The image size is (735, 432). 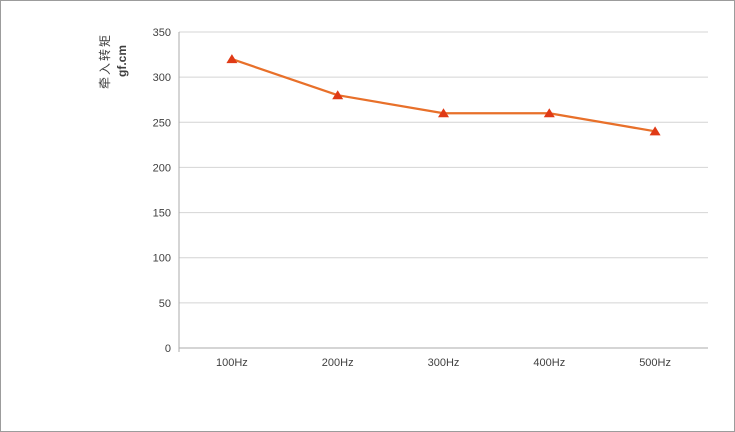 What do you see at coordinates (165, 304) in the screenshot?
I see `y-tick-label: 50` at bounding box center [165, 304].